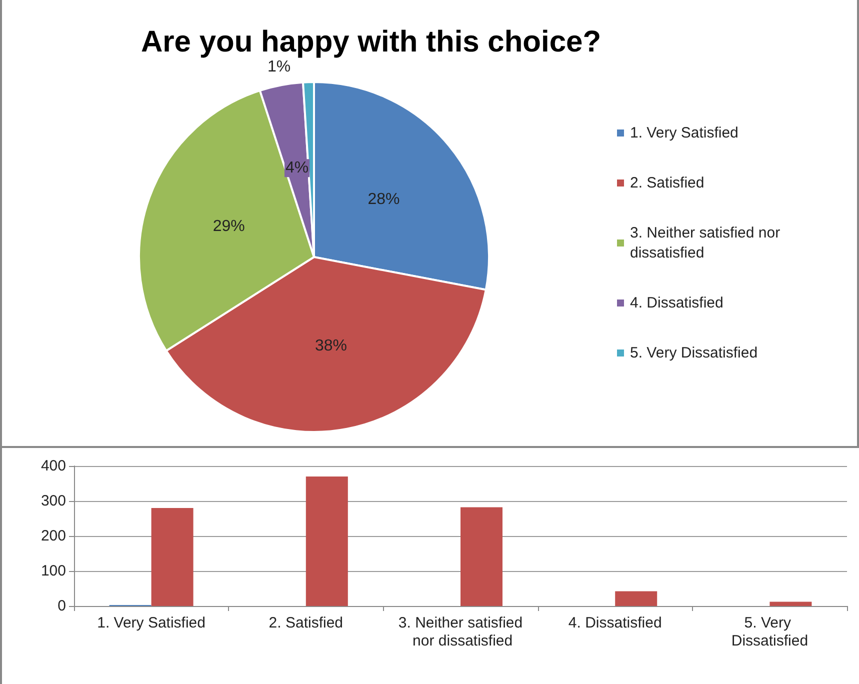  I want to click on legend-label: 2. Satisfied, so click(667, 183).